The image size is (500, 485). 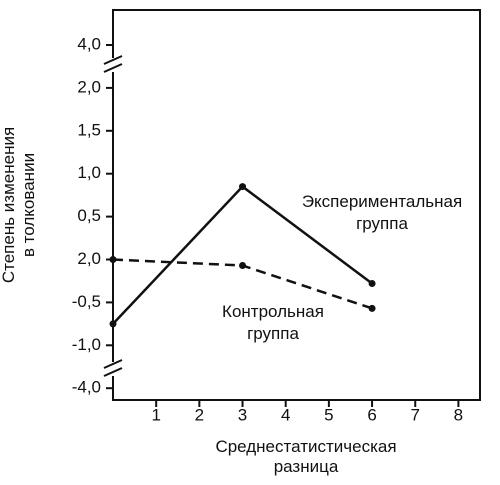 What do you see at coordinates (382, 201) in the screenshot?
I see `legend-label-line: Экспериментальная` at bounding box center [382, 201].